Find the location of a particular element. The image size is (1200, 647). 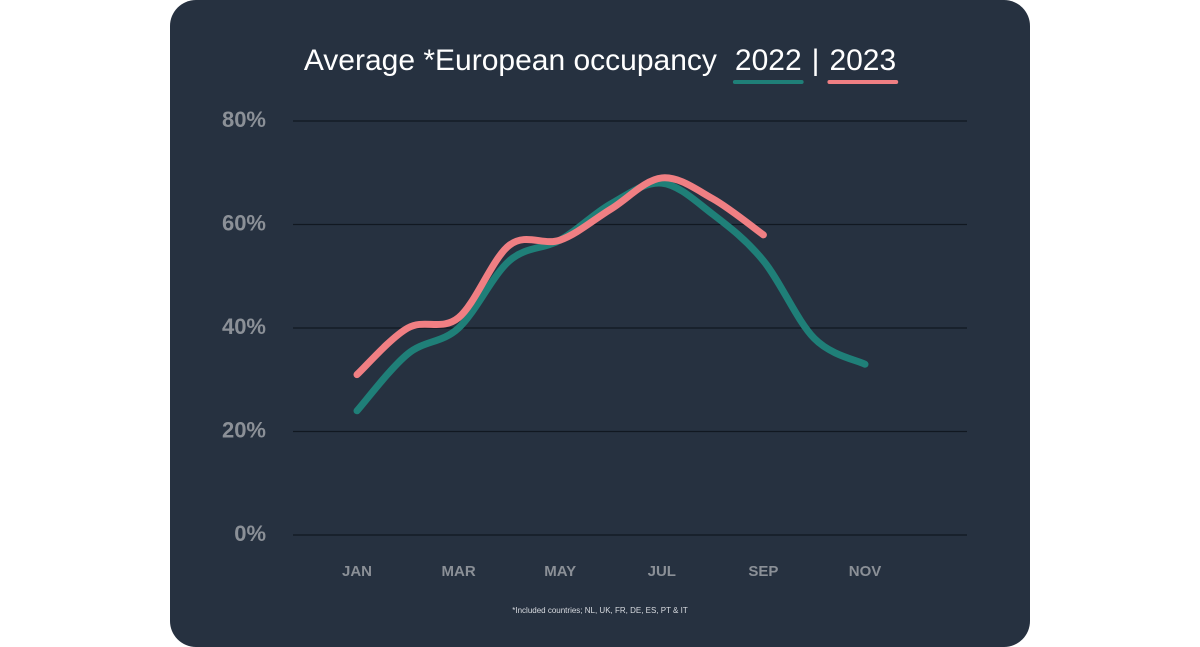

chart-title: Average *European occupancy is located at coordinates (510, 60).